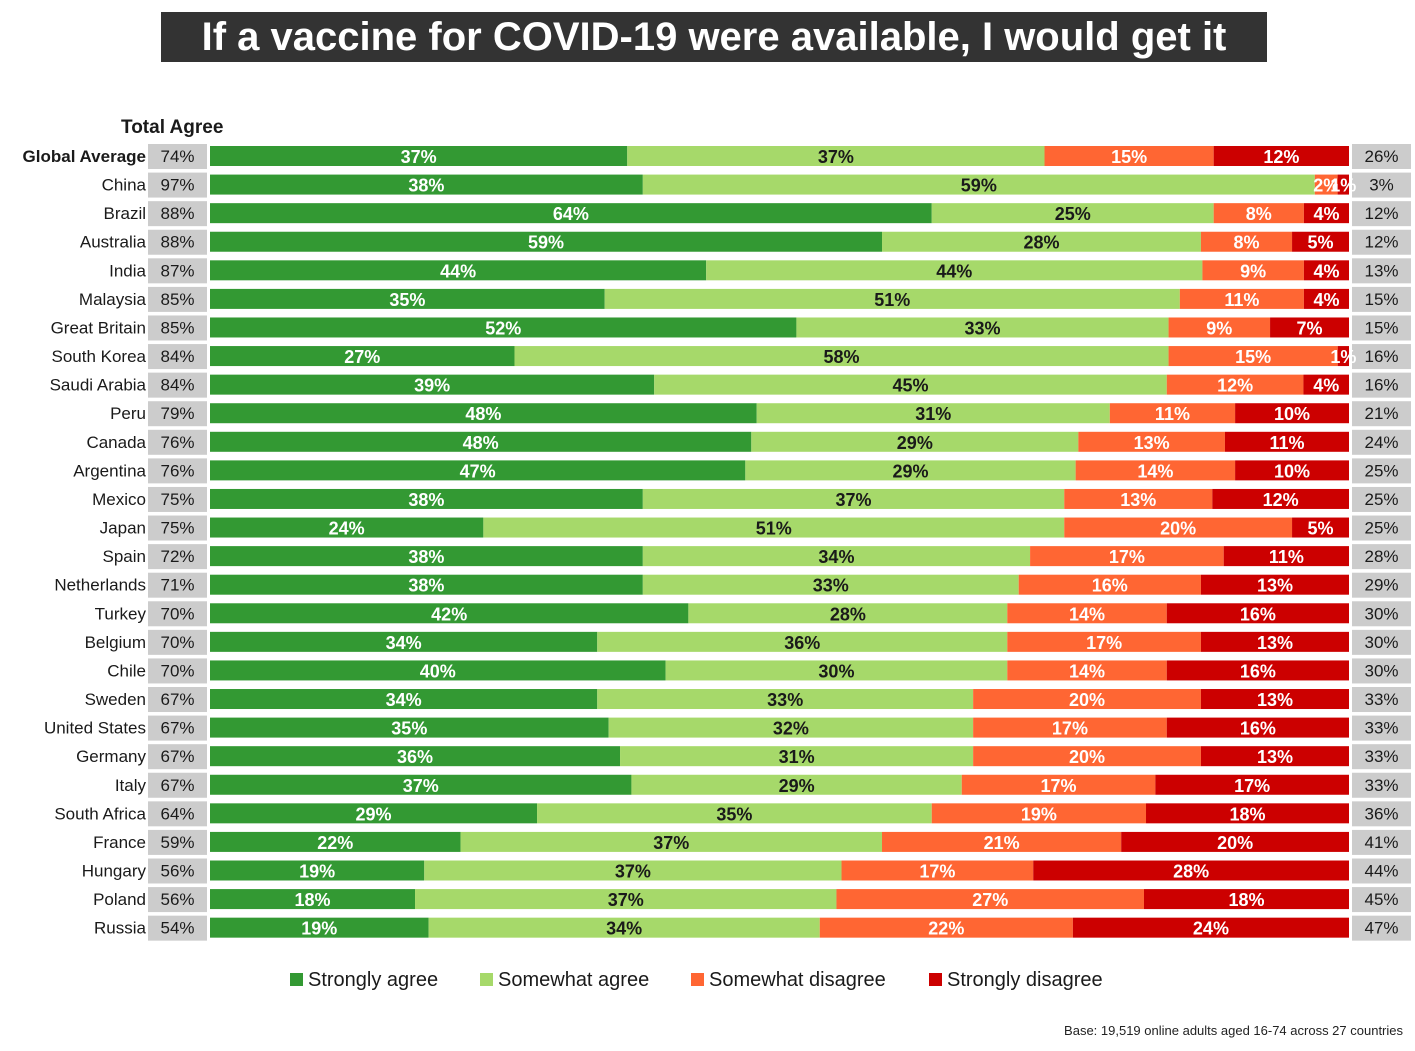 The image size is (1415, 1051). What do you see at coordinates (1381, 413) in the screenshot?
I see `total-disagree-value: 21%` at bounding box center [1381, 413].